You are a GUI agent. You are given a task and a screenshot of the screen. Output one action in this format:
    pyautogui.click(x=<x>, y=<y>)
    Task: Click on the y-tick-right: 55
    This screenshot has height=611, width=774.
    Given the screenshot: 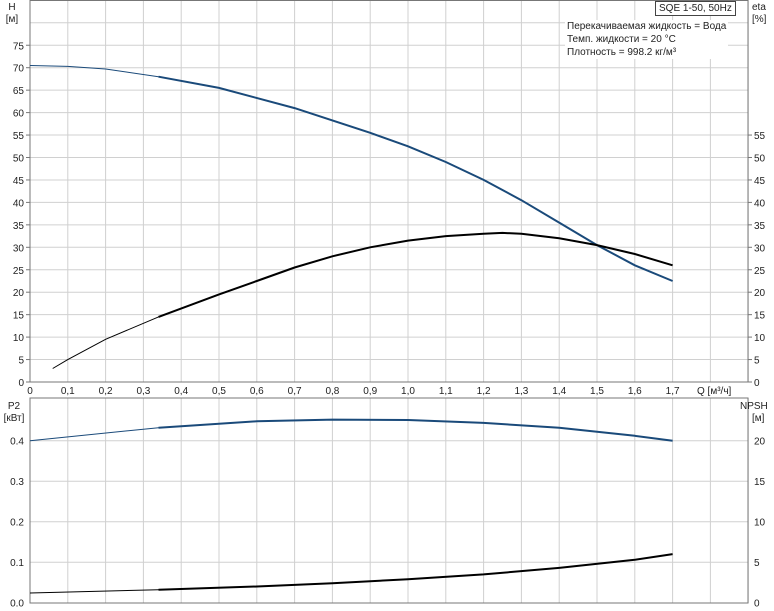 What is the action you would take?
    pyautogui.click(x=760, y=136)
    